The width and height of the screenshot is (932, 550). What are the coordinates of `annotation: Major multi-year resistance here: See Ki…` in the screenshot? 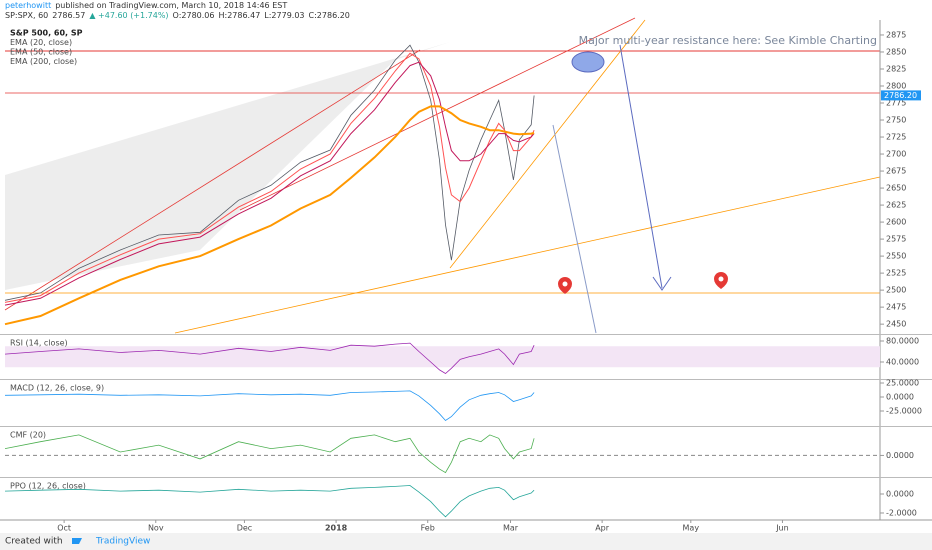 It's located at (728, 40).